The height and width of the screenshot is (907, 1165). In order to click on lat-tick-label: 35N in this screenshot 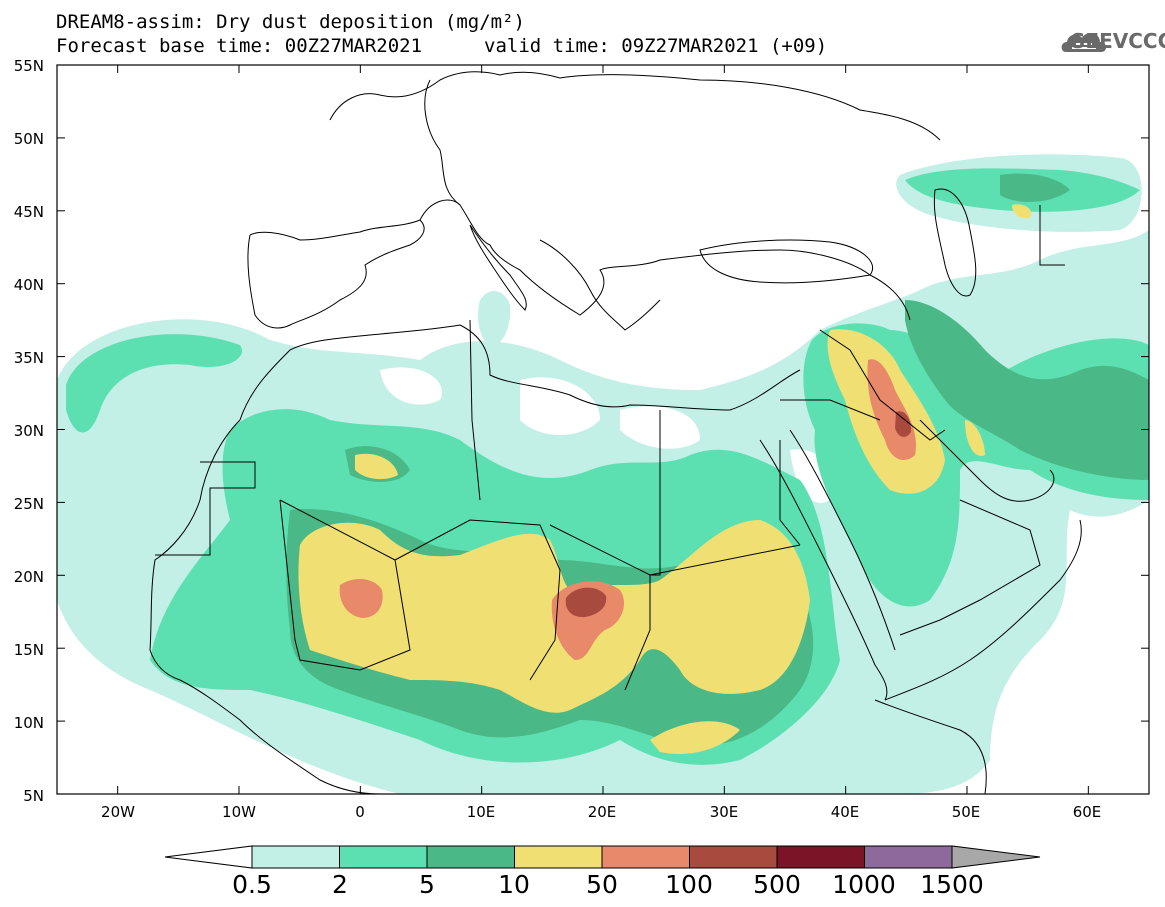, I will do `click(28, 358)`.